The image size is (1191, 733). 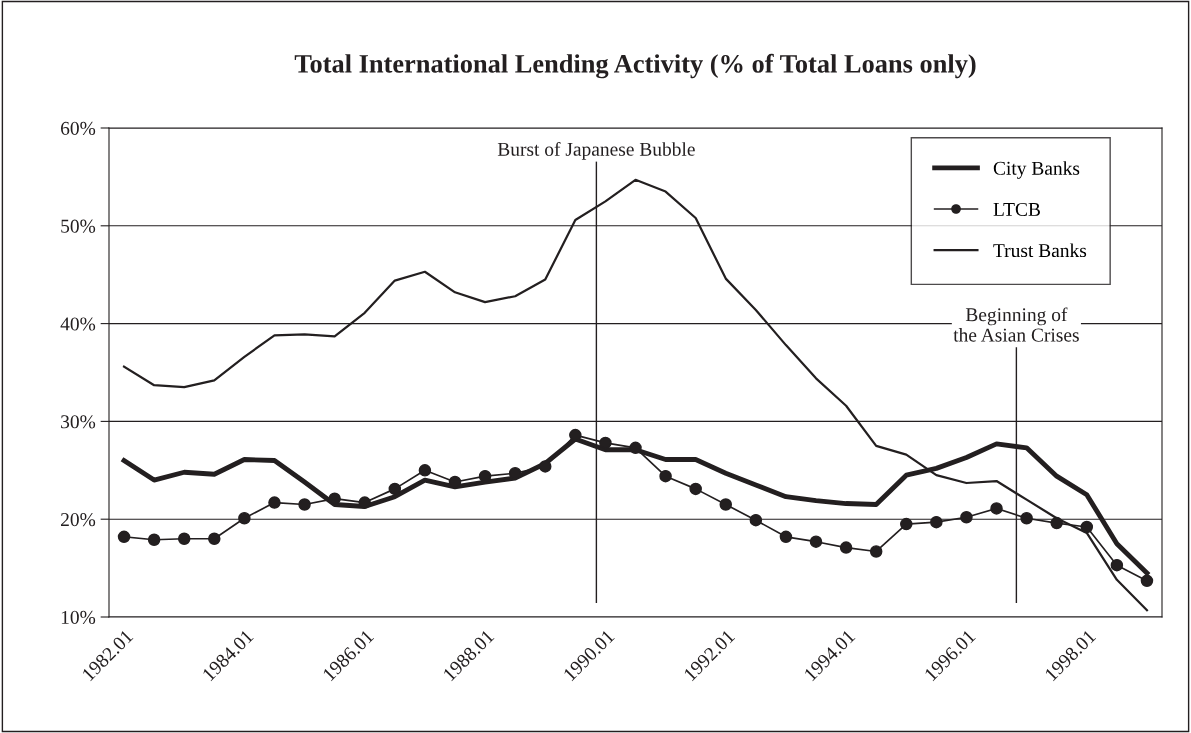 I want to click on y-tick-label: 10%, so click(x=78, y=617).